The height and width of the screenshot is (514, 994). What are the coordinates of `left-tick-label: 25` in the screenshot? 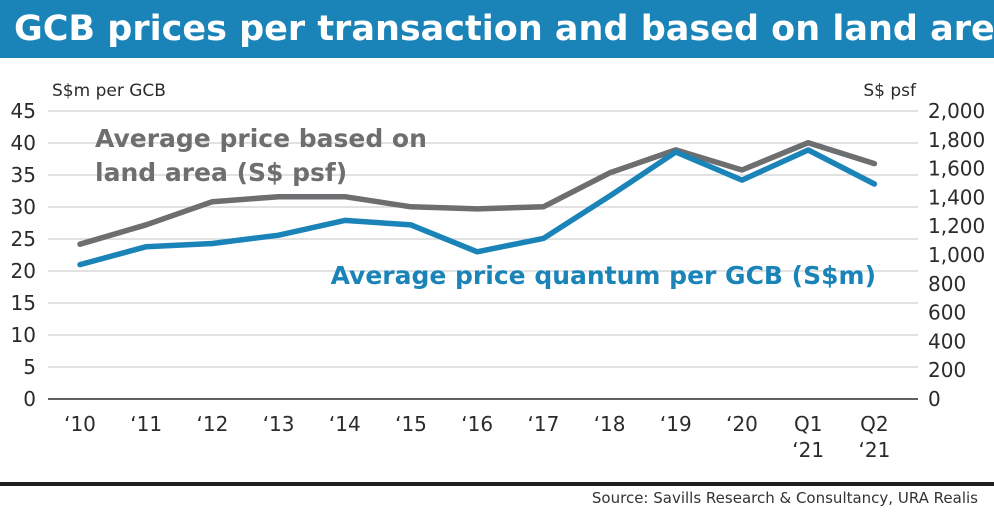 It's located at (23, 239).